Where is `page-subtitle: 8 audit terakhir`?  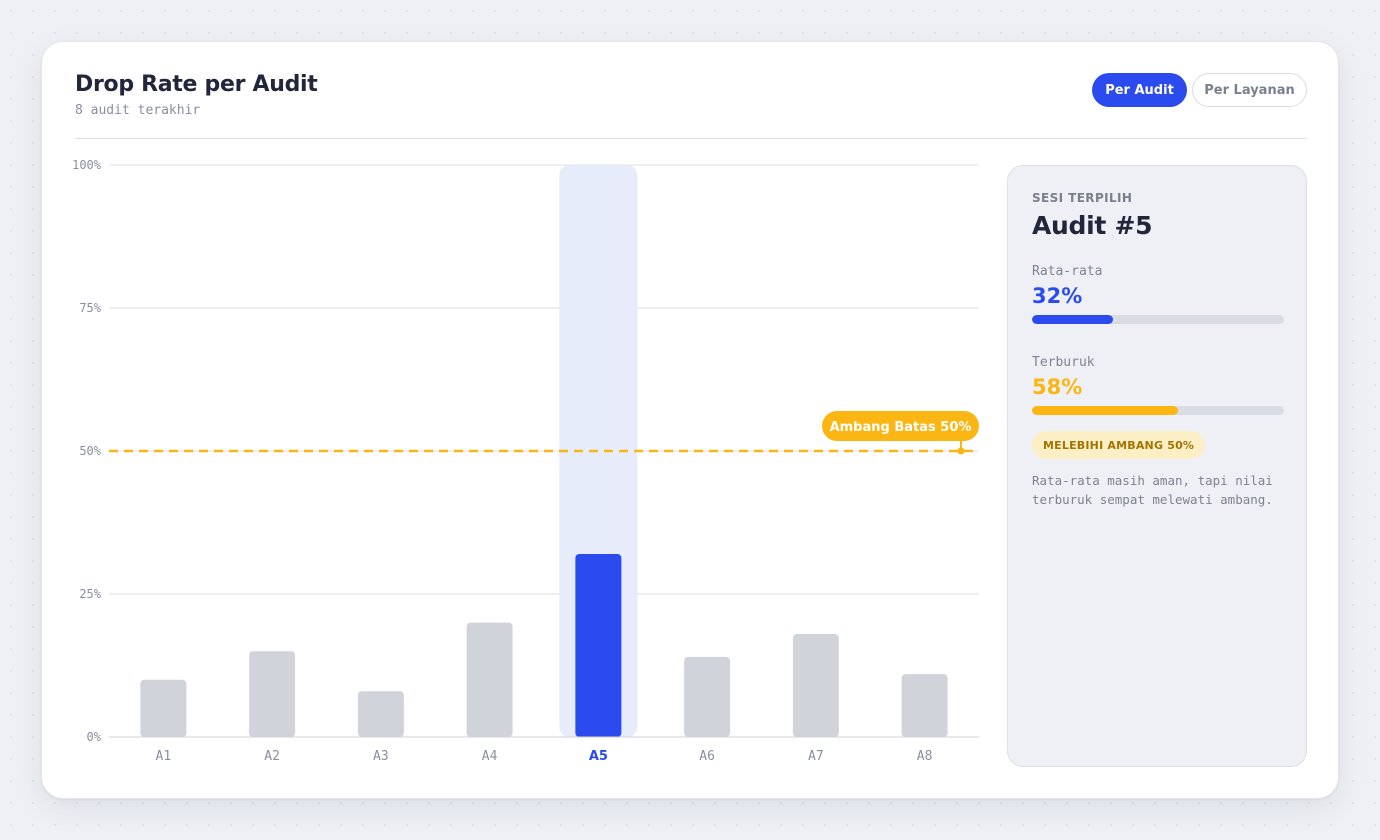 page-subtitle: 8 audit terakhir is located at coordinates (138, 110).